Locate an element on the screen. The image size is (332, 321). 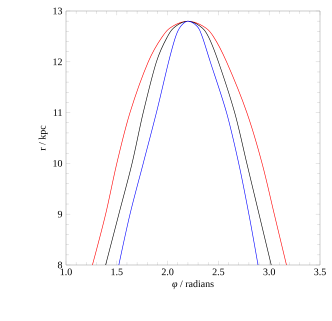
y-tick-label: 12 is located at coordinates (57, 62).